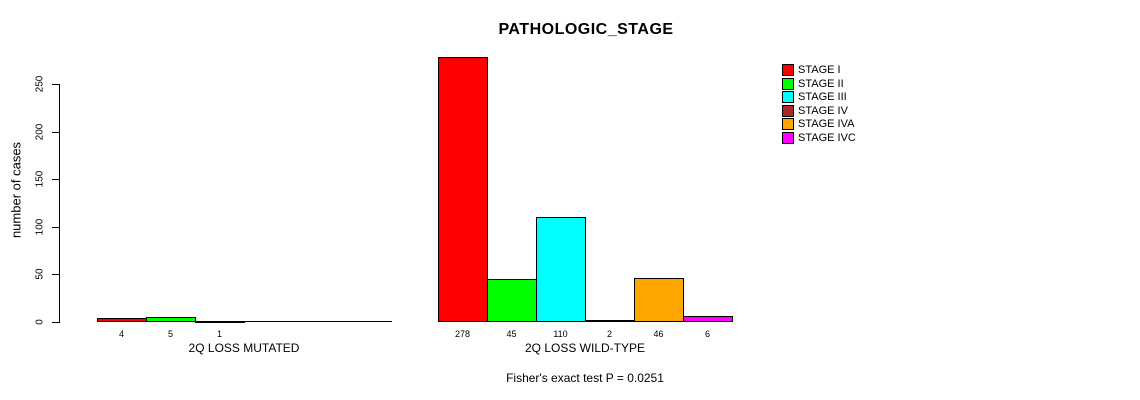  Describe the element at coordinates (822, 97) in the screenshot. I see `legend-label-stage-iii: STAGE III` at that location.